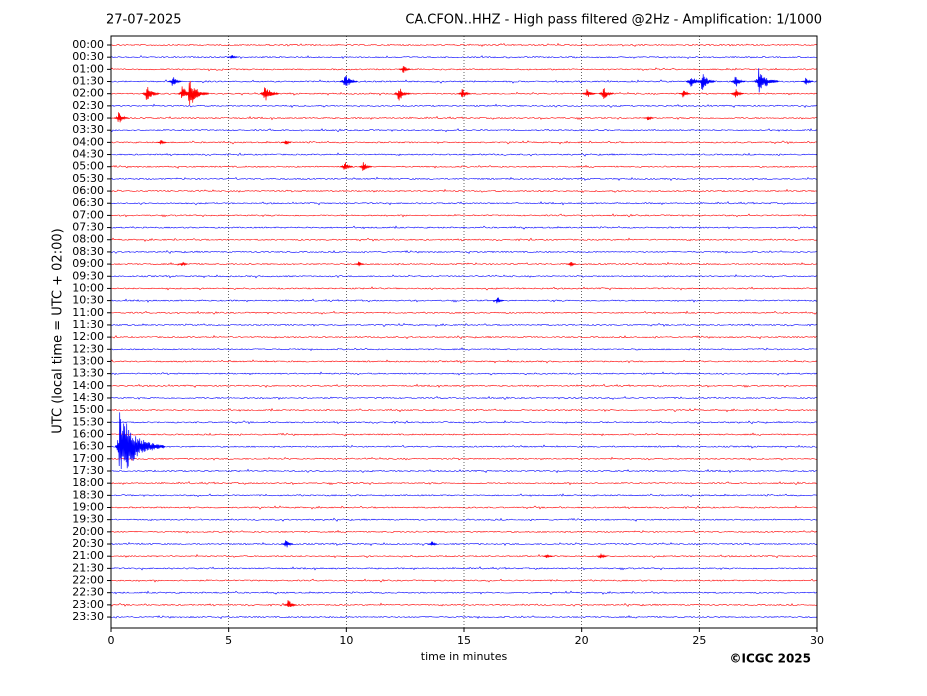 This screenshot has height=696, width=927. Describe the element at coordinates (88, 154) in the screenshot. I see `y-tick-label: 04:30` at that location.